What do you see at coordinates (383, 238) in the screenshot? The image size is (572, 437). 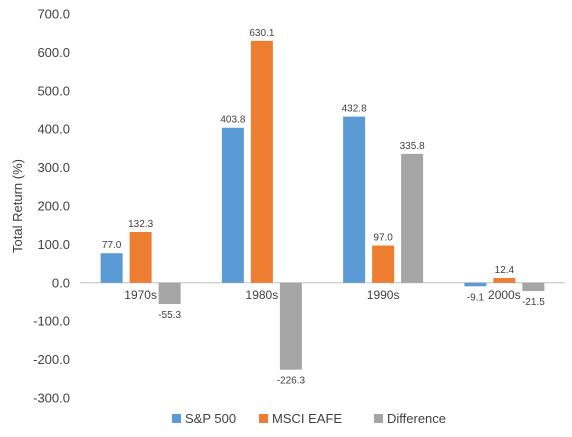 I see `data-label: 97.0` at bounding box center [383, 238].